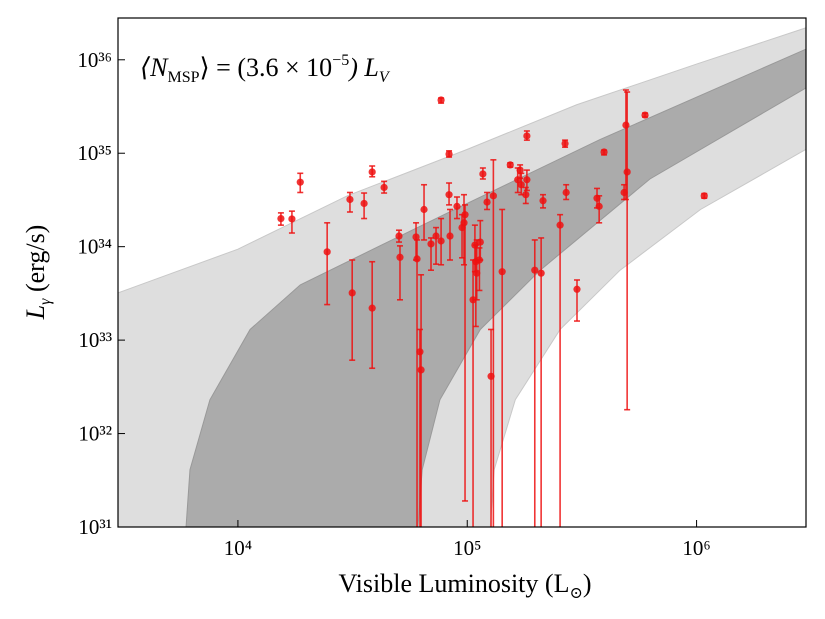  I want to click on annotation-part: ) L, so click(363, 67).